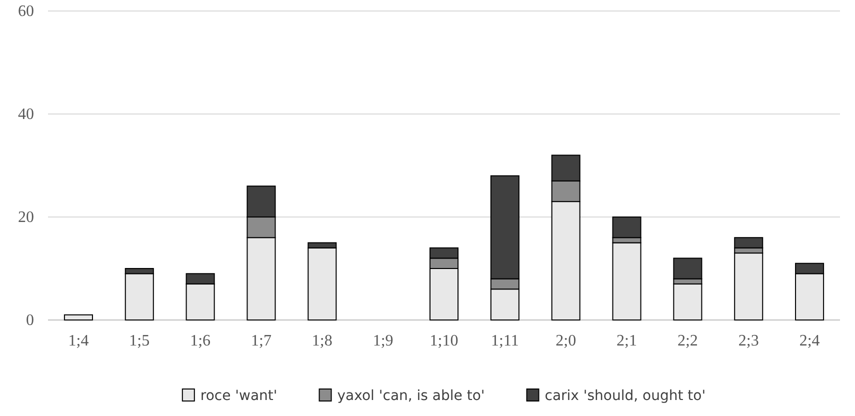 The image size is (855, 416). I want to click on x-tick-label: 1;4, so click(78, 341).